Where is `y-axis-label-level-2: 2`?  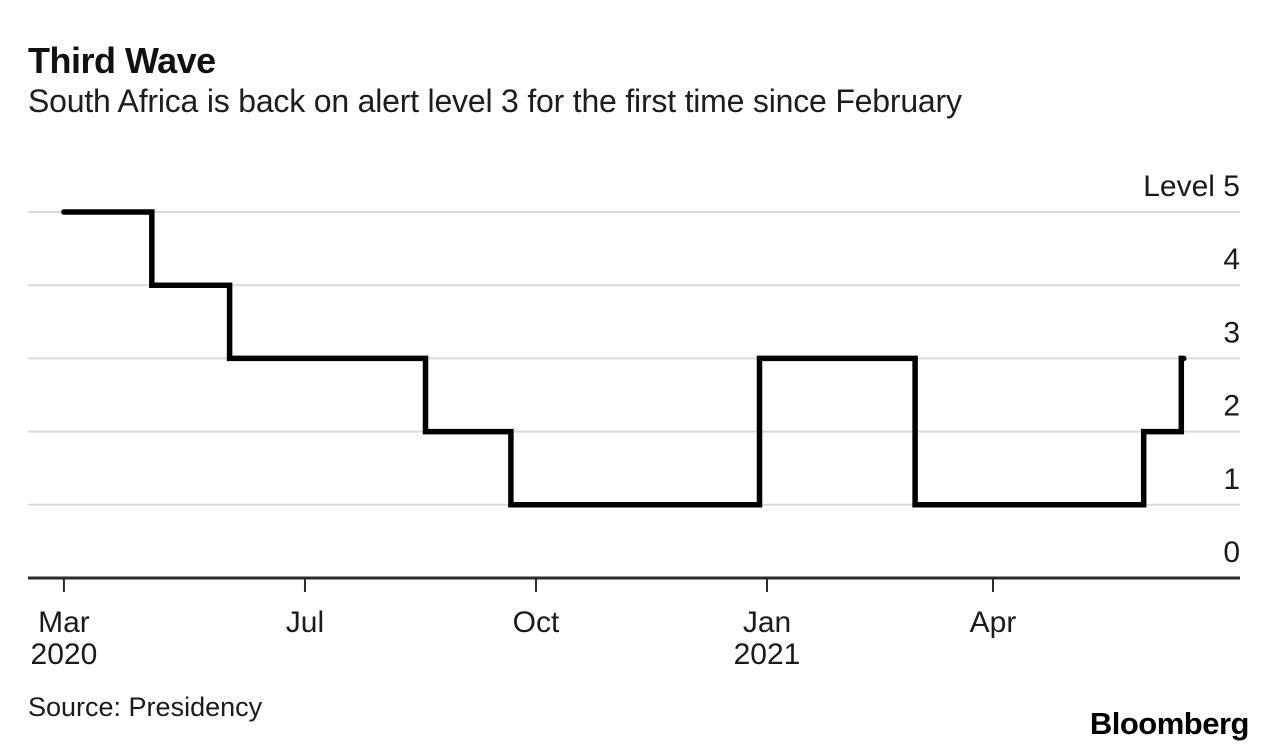 y-axis-label-level-2: 2 is located at coordinates (1231, 406).